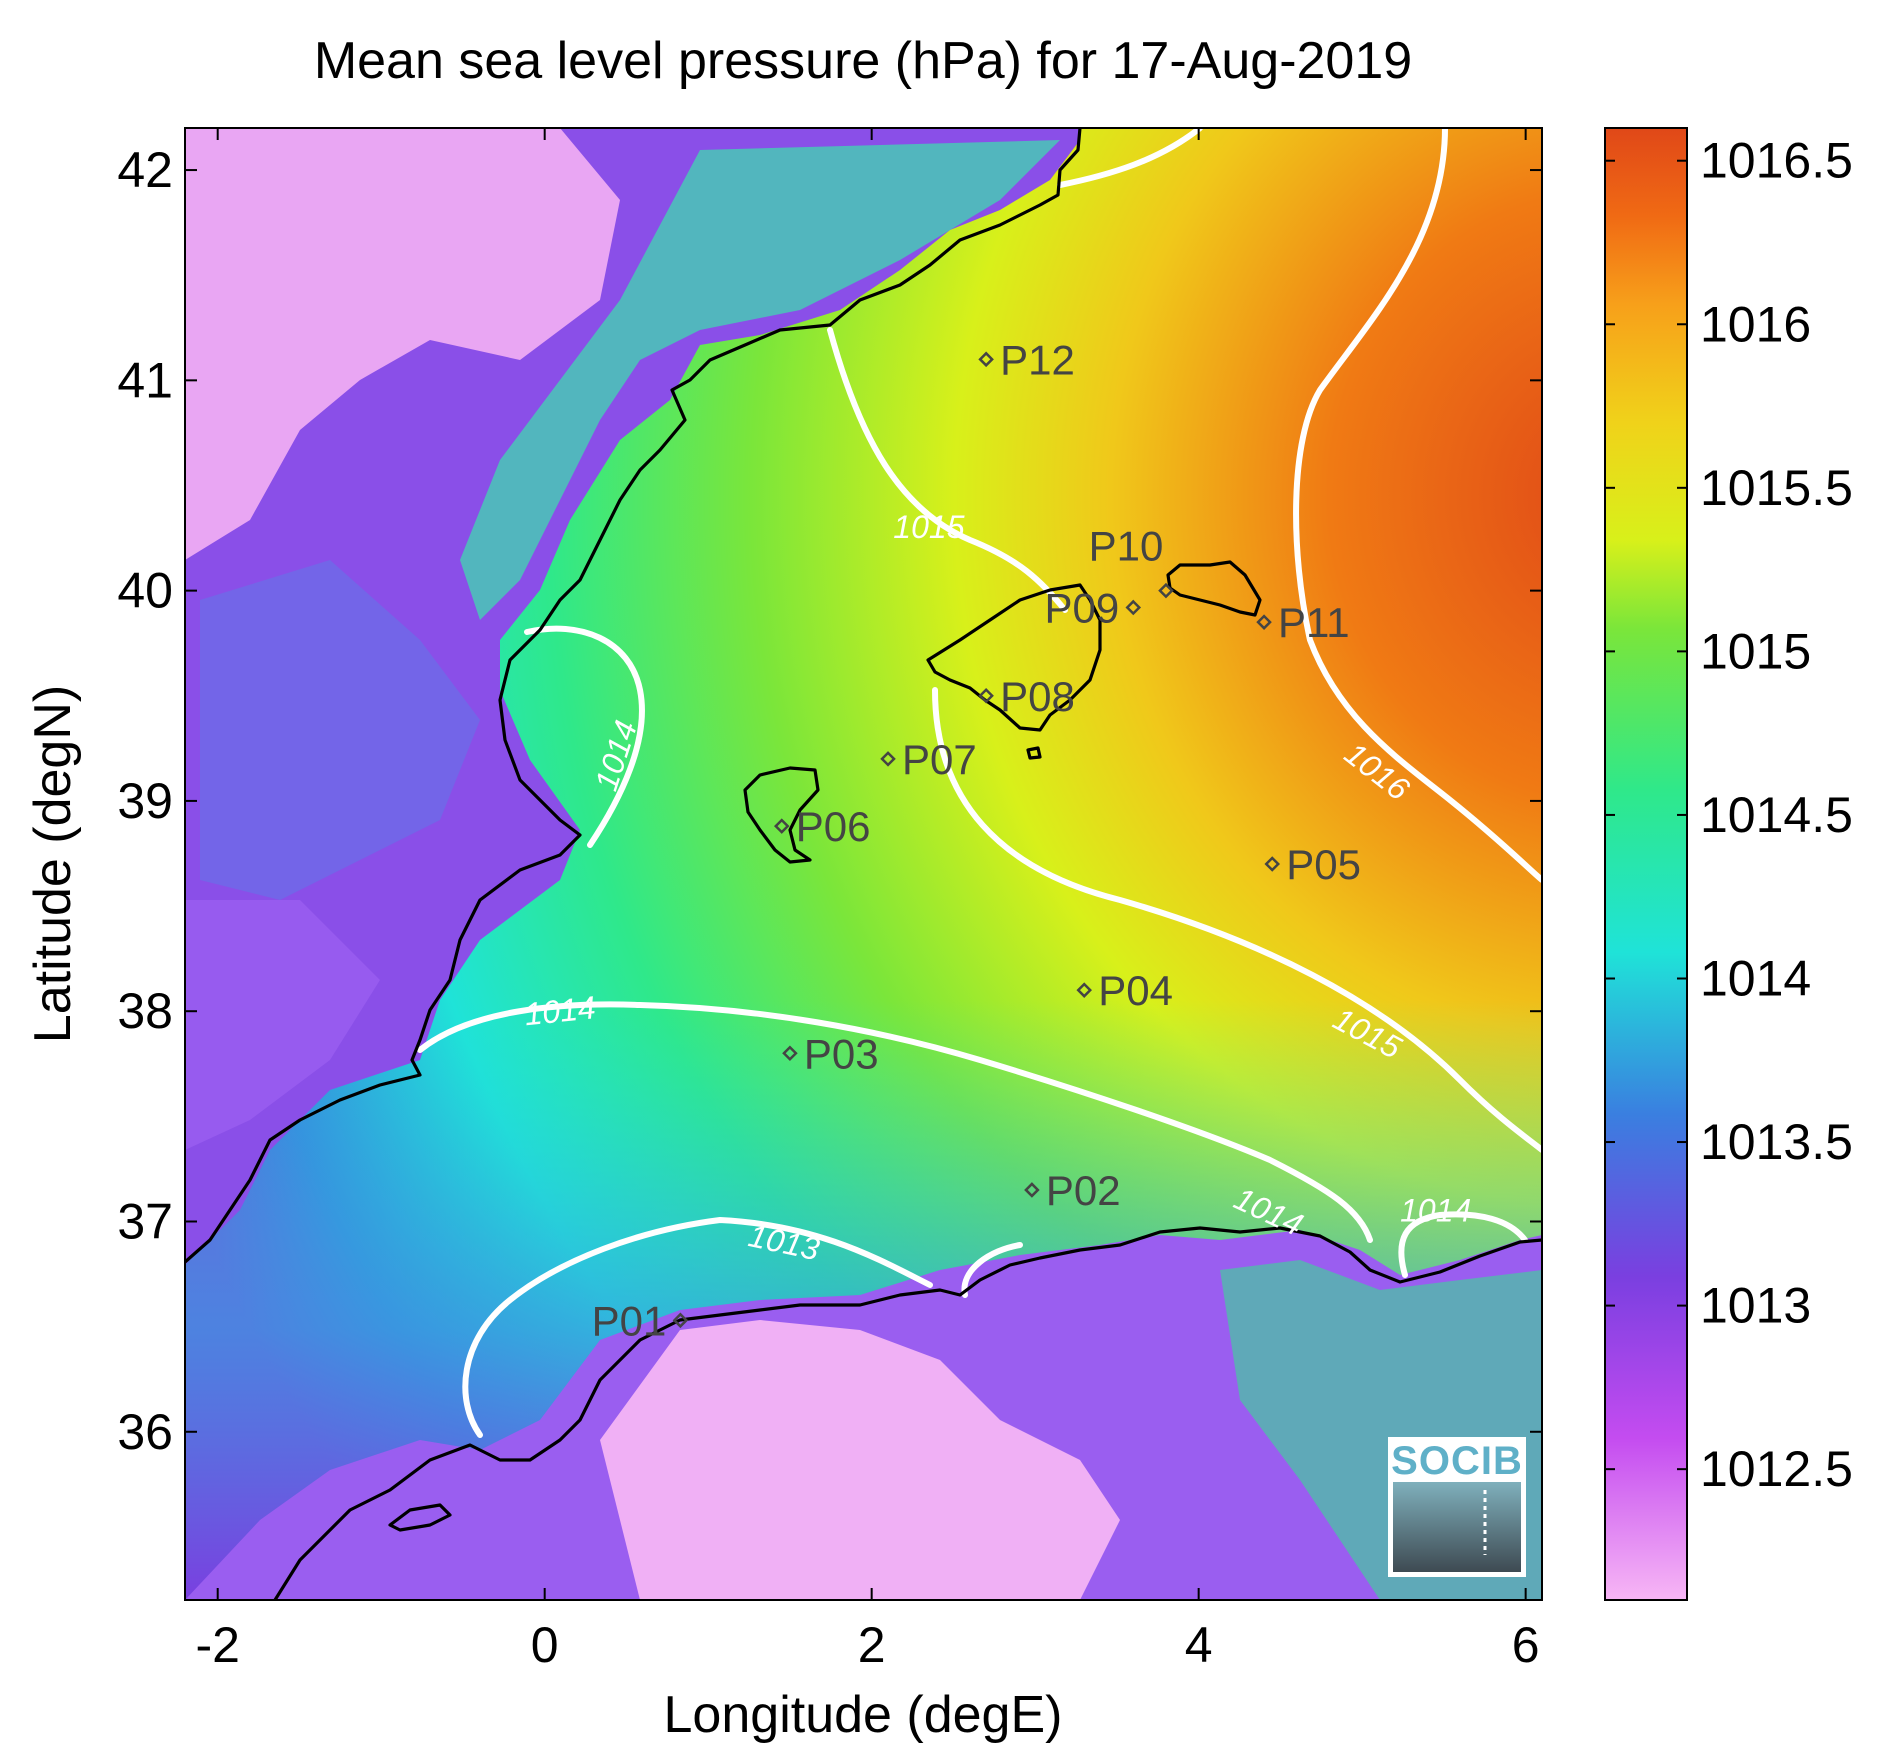 The height and width of the screenshot is (1758, 1904). Describe the element at coordinates (1646, 864) in the screenshot. I see `colorbar-scale` at that location.